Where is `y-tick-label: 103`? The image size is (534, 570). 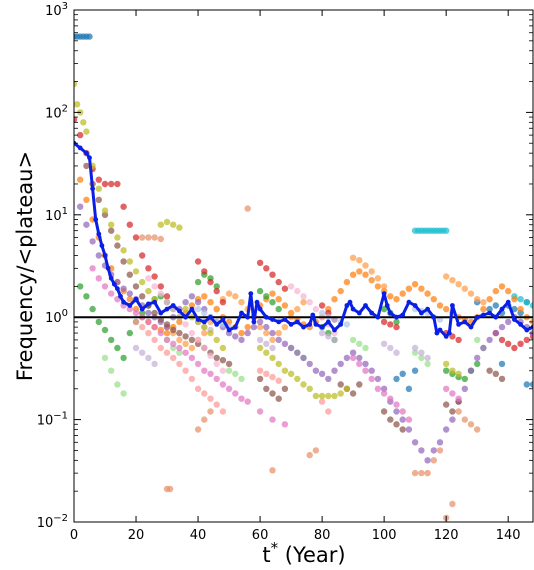
y-tick-label: 103 is located at coordinates (56, 10).